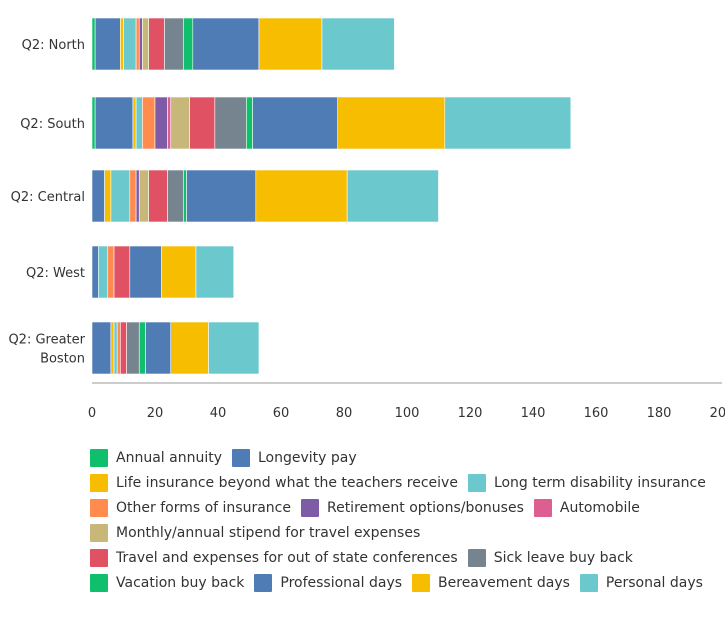 This screenshot has width=725, height=623. I want to click on bar-segment-q2-north-longevity-pay, so click(107, 44).